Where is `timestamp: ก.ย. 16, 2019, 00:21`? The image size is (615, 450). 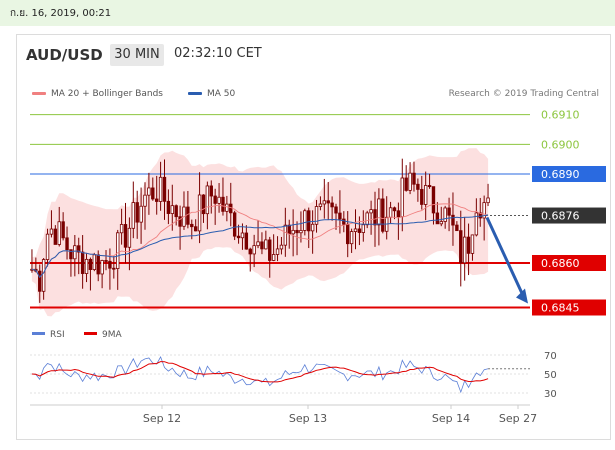
timestamp: ก.ย. 16, 2019, 00:21 is located at coordinates (61, 13).